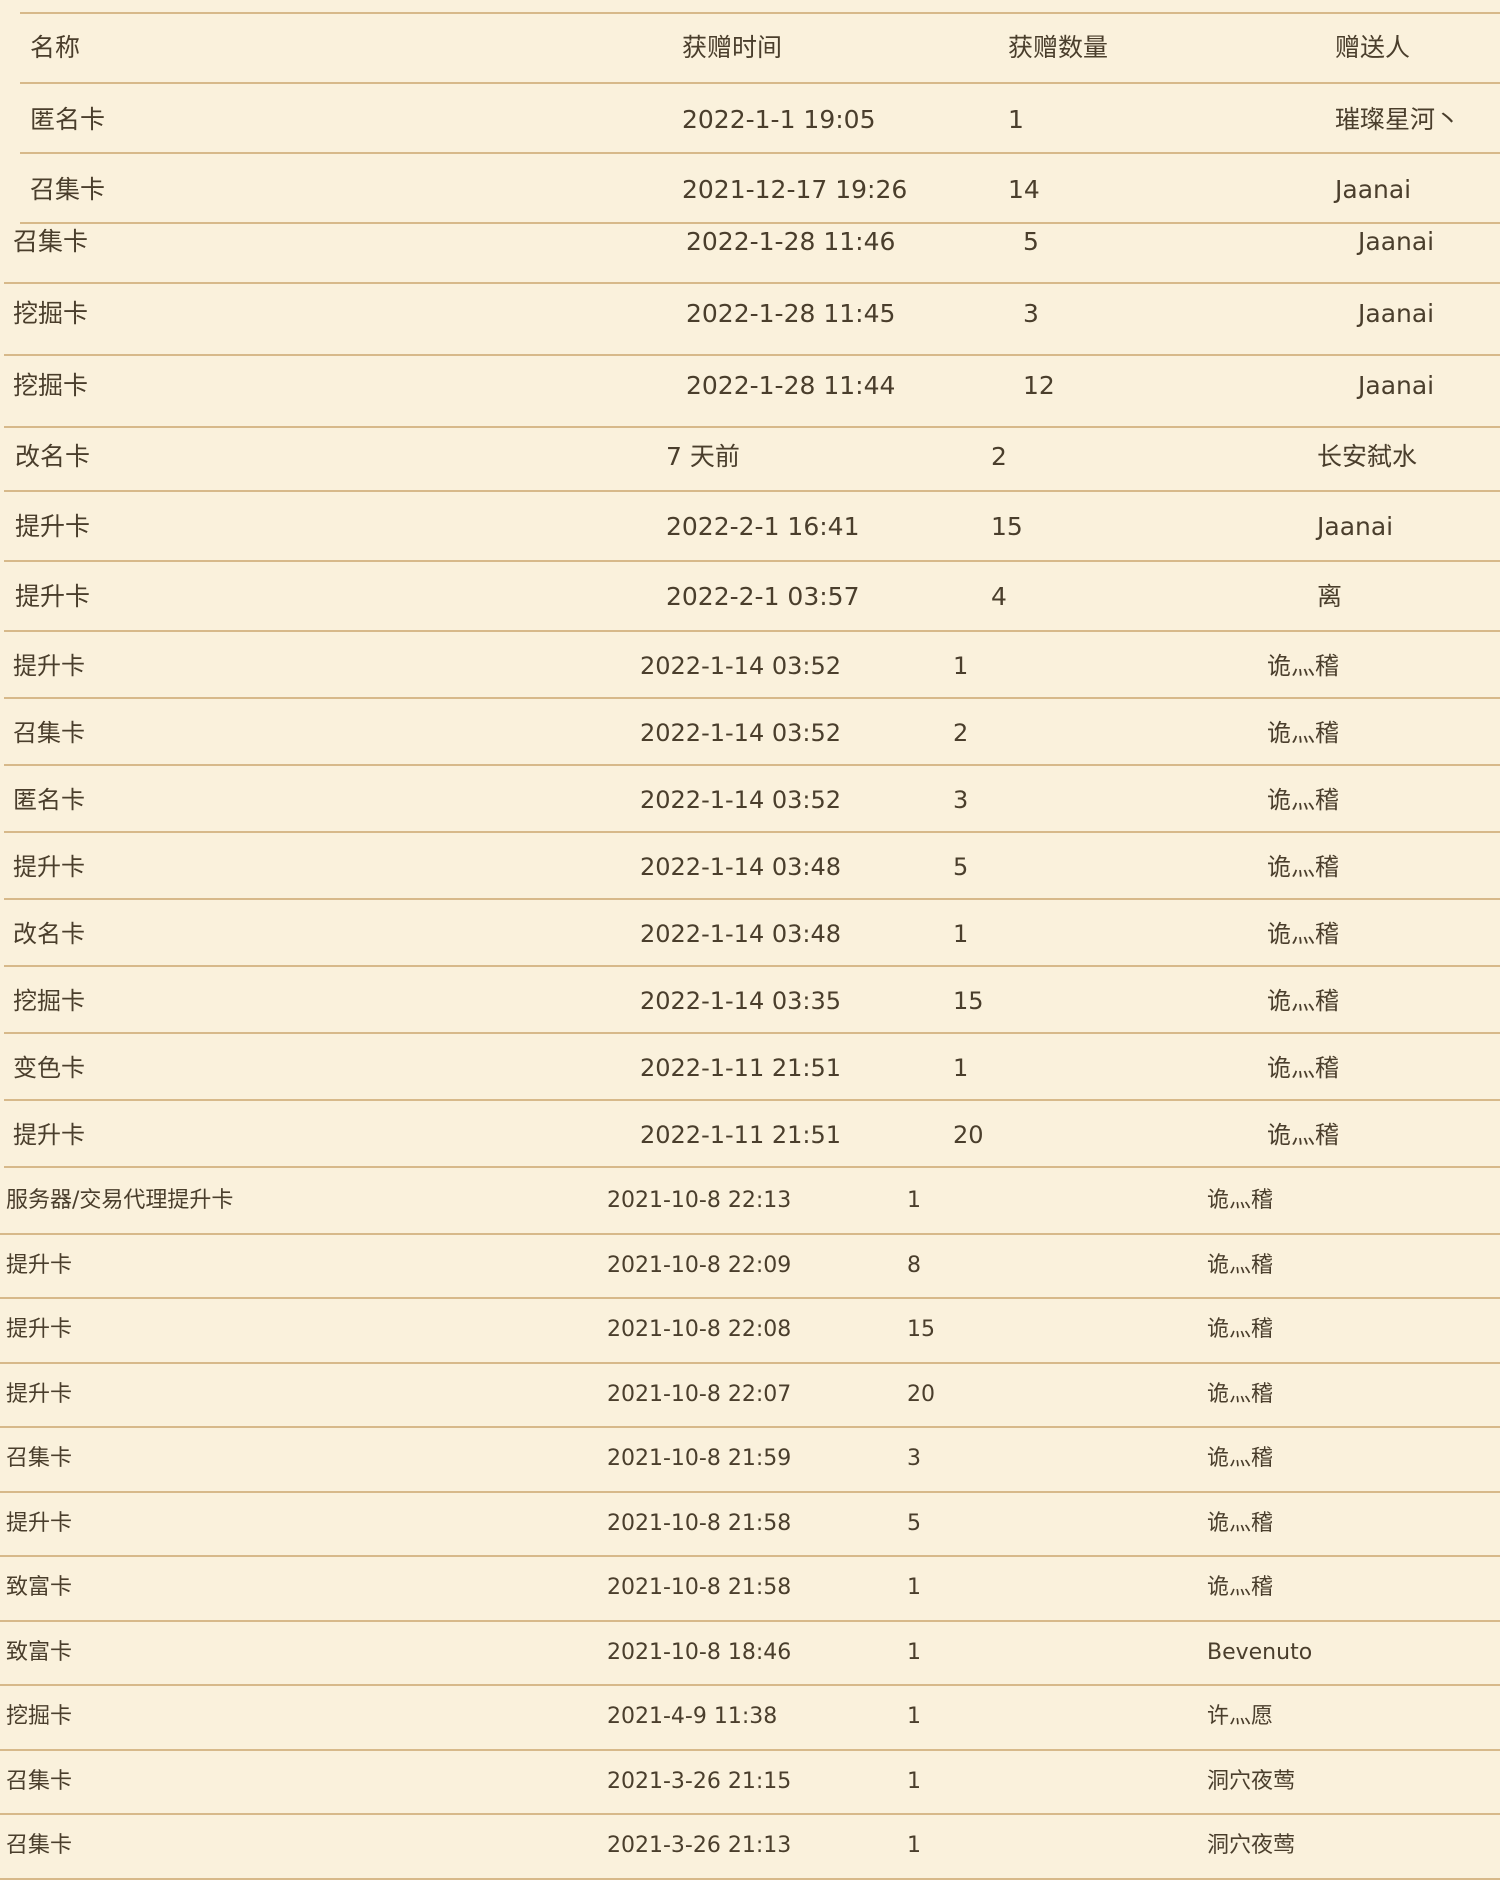  I want to click on table-row: 致富卡 2021-10-8 21:58 1 诡灬稽, so click(750, 1589).